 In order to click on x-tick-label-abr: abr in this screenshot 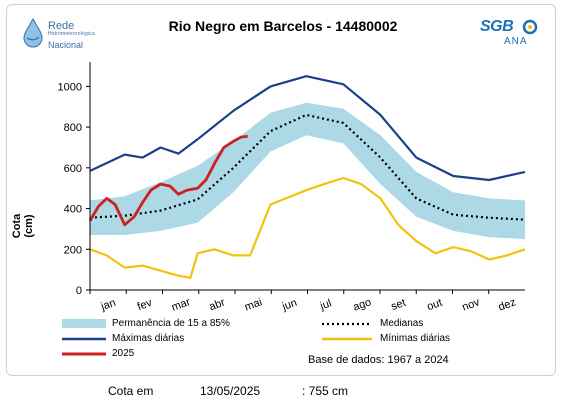, I will do `click(217, 304)`.